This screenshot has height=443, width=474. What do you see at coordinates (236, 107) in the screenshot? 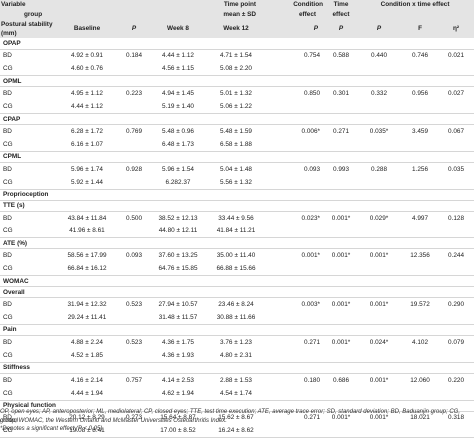
I see `week12-cell: 5.06 ± 1.22` at bounding box center [236, 107].